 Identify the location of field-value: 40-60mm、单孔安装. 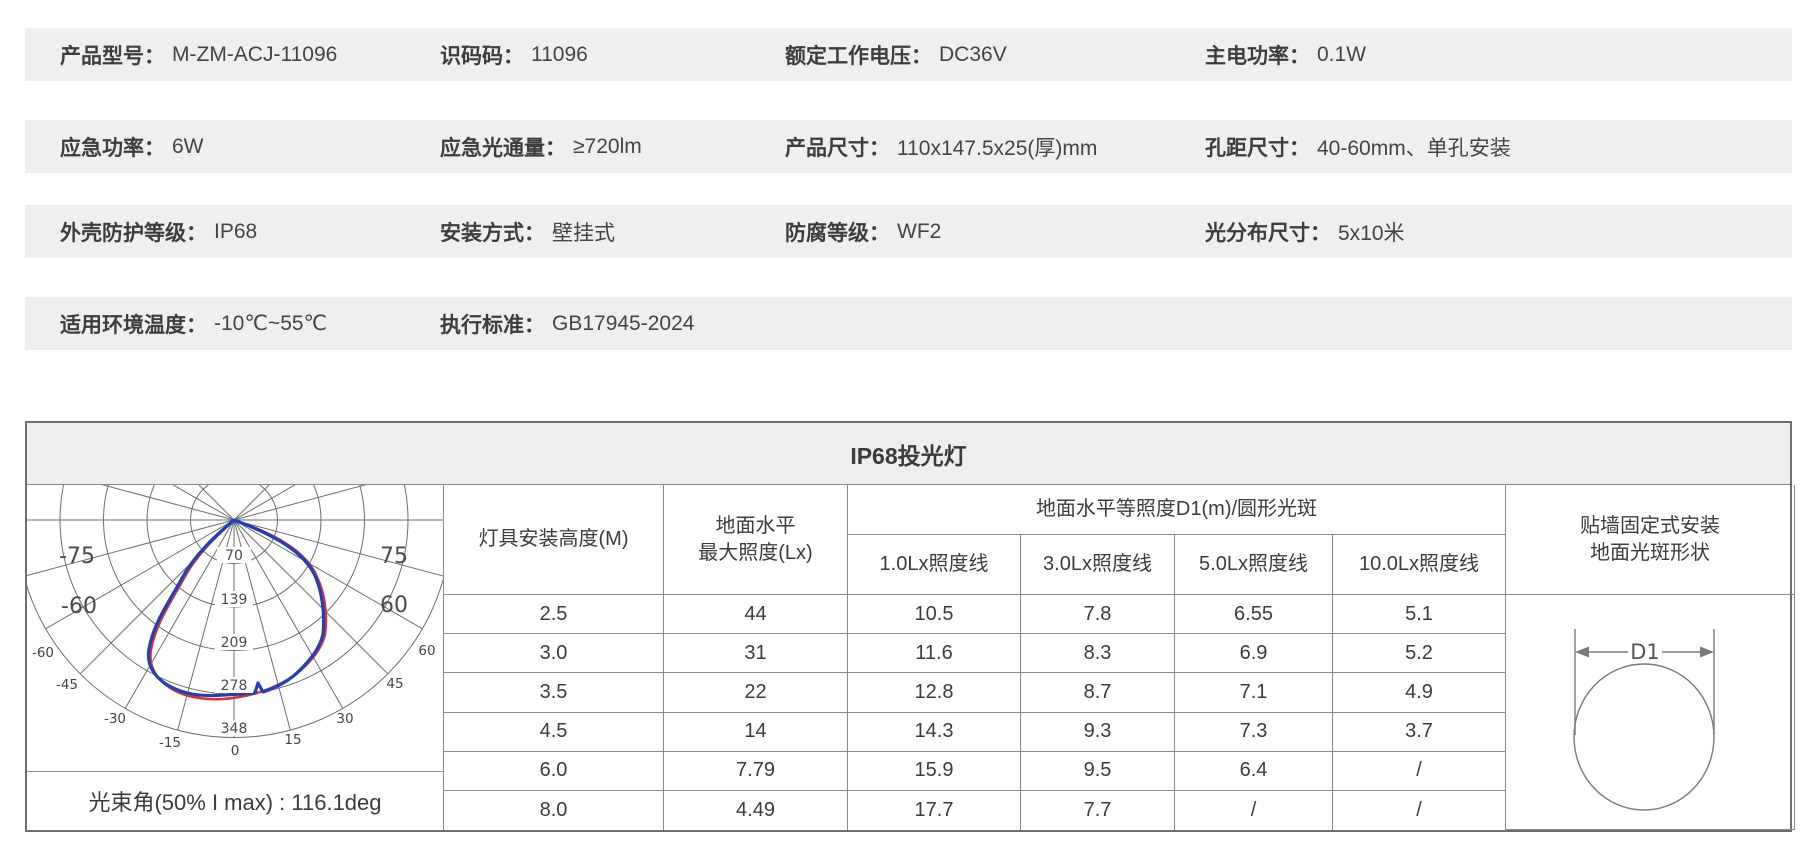
(1414, 148).